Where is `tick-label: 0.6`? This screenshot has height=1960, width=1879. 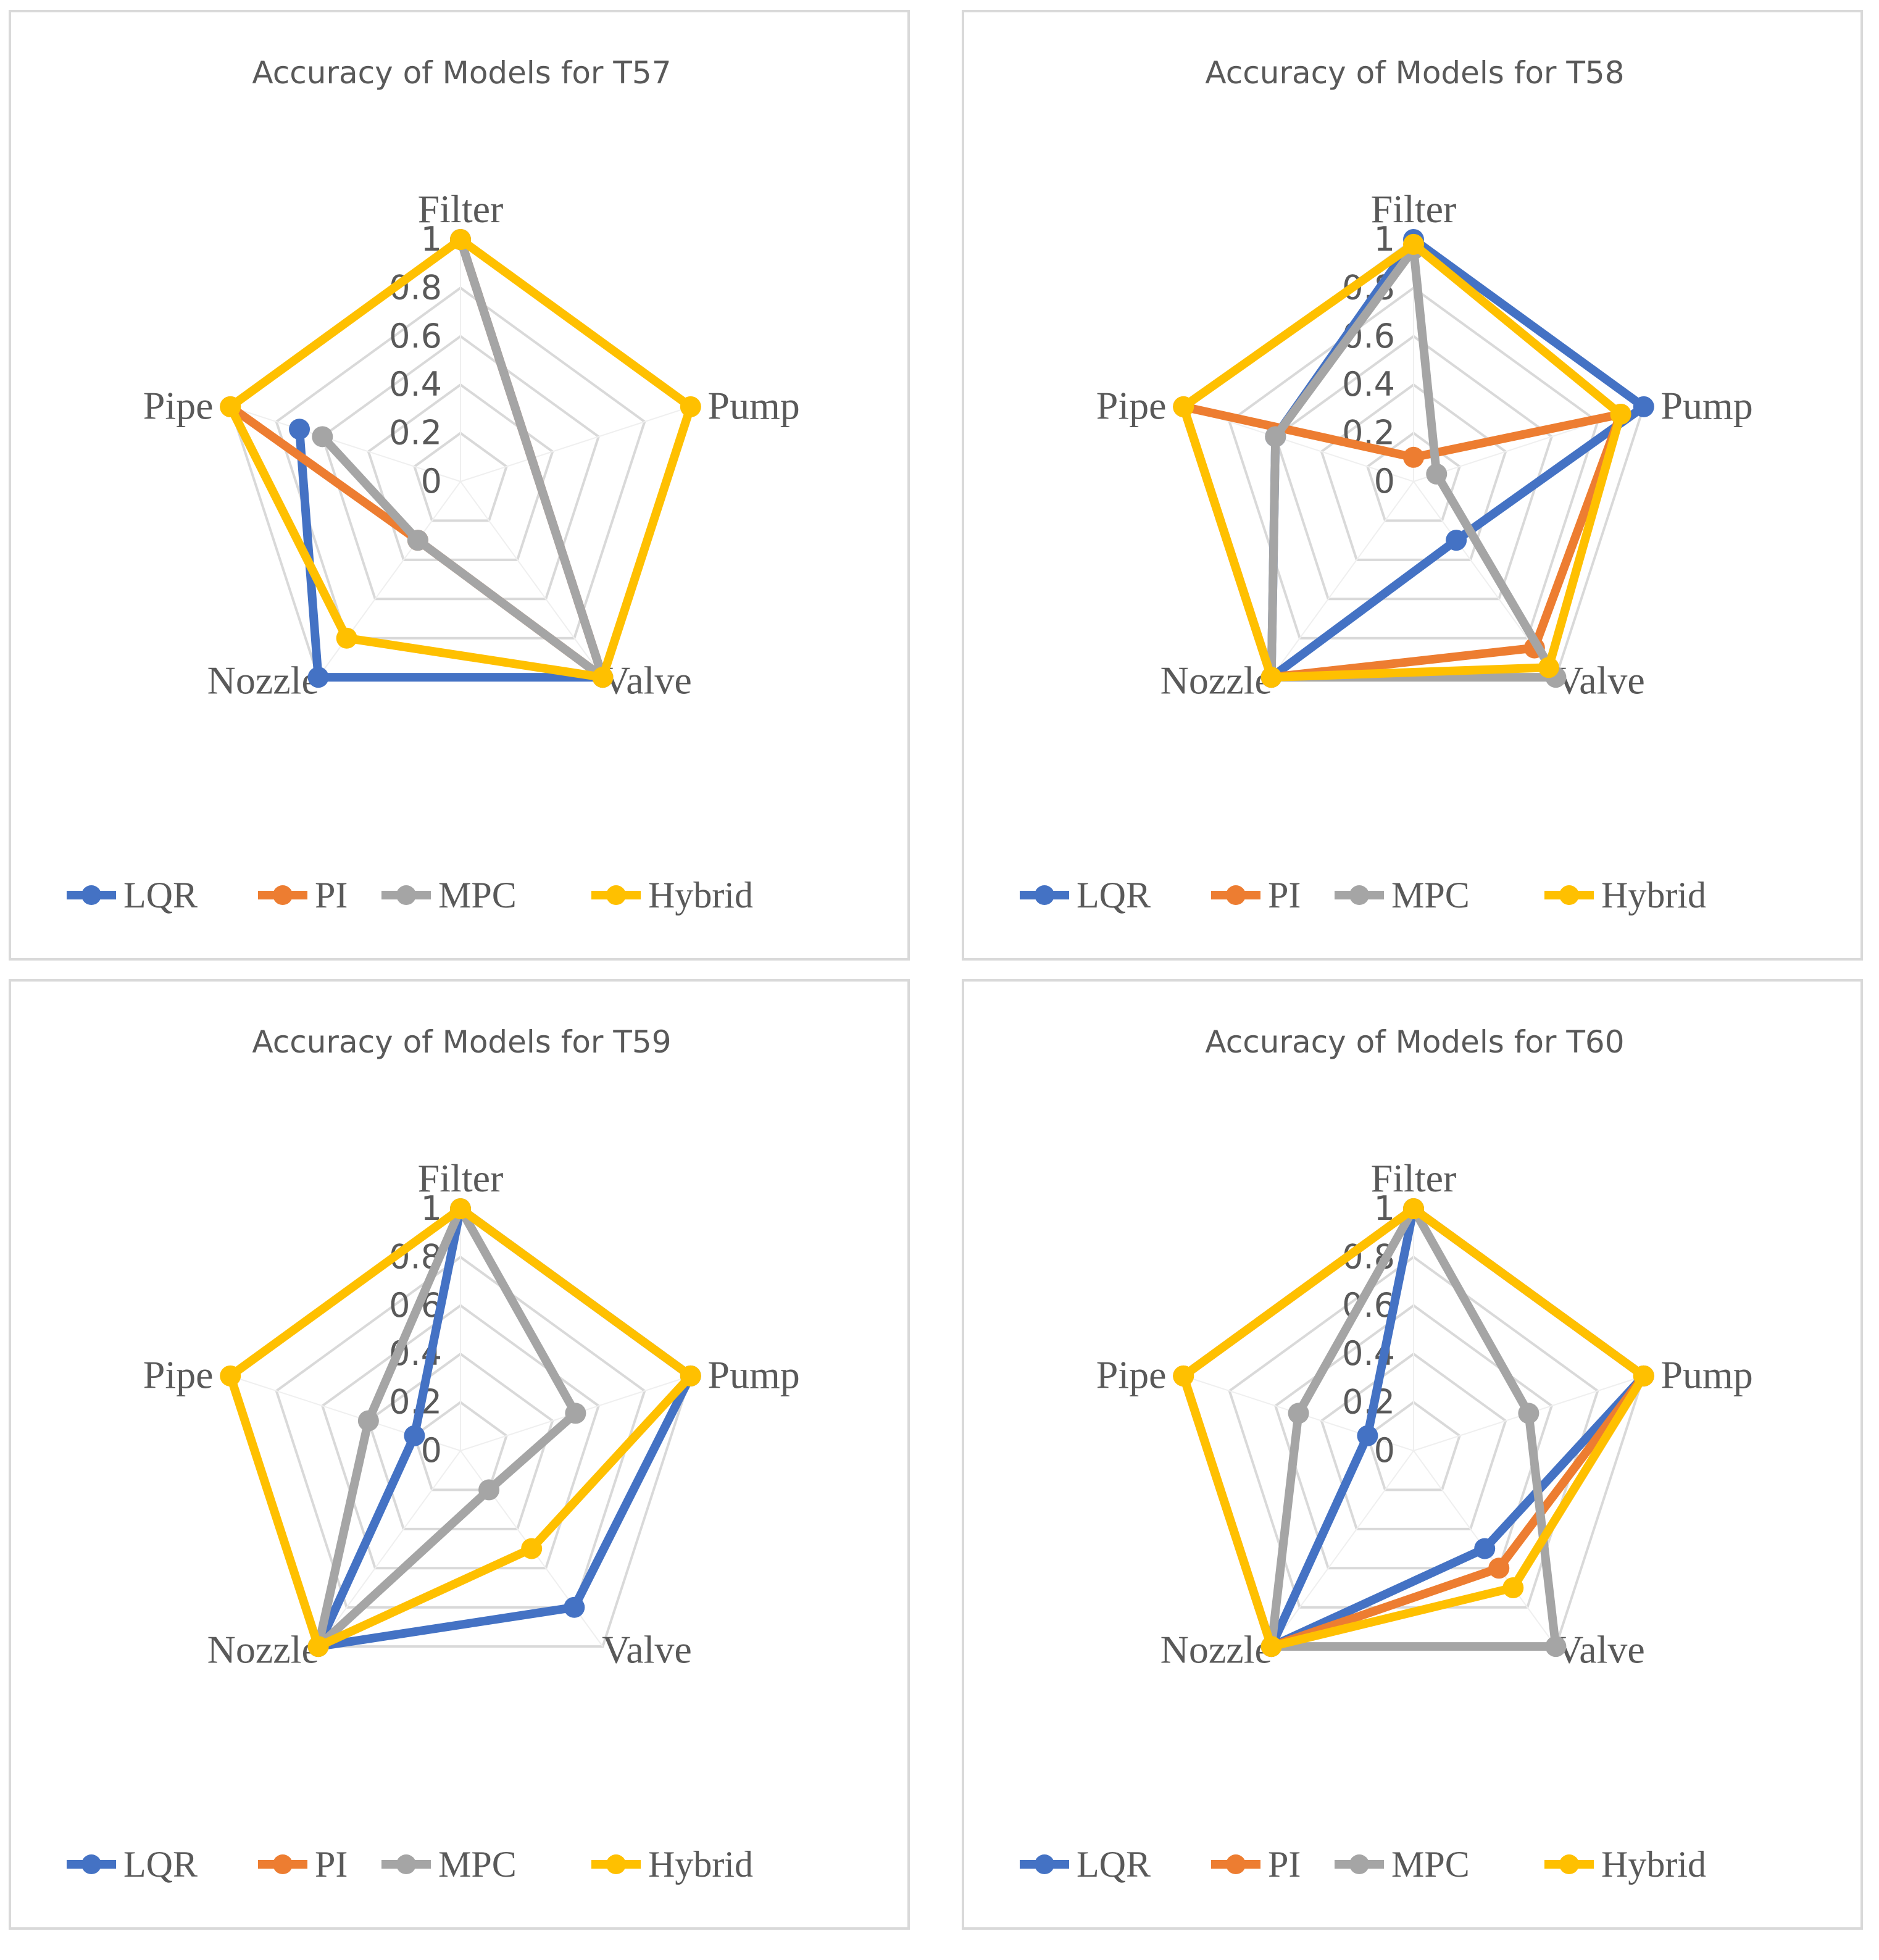 tick-label: 0.6 is located at coordinates (415, 336).